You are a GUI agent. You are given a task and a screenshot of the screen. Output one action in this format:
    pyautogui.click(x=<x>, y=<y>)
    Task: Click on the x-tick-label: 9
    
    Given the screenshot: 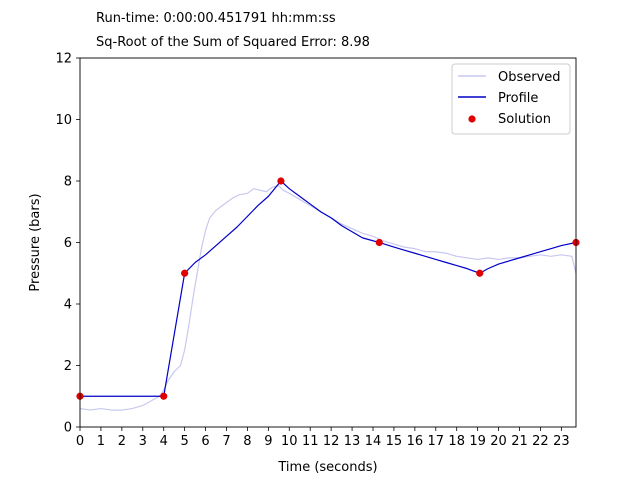 What is the action you would take?
    pyautogui.click(x=268, y=441)
    